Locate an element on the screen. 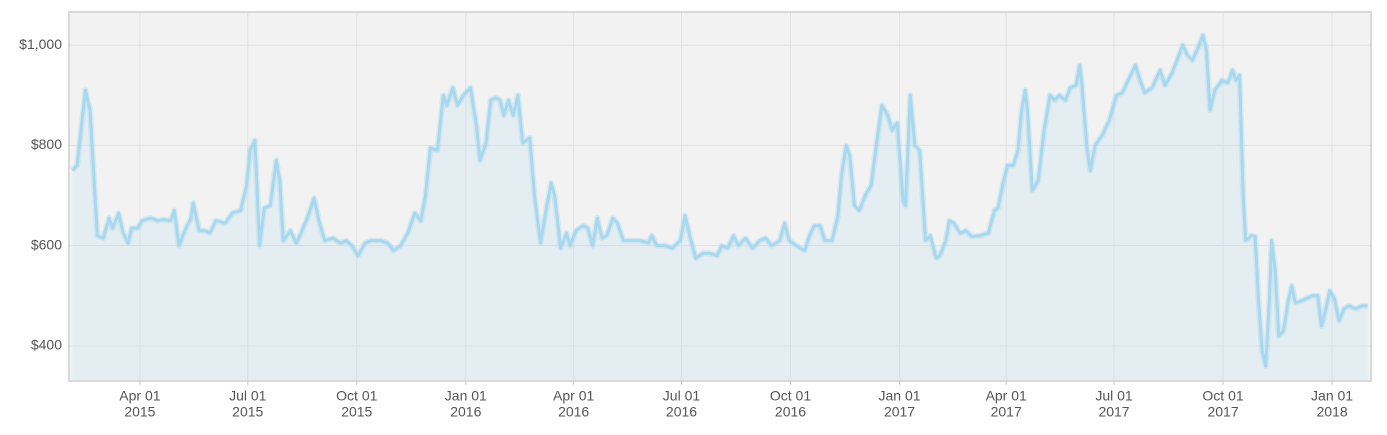  x-tick-label: 2018 is located at coordinates (1332, 412).